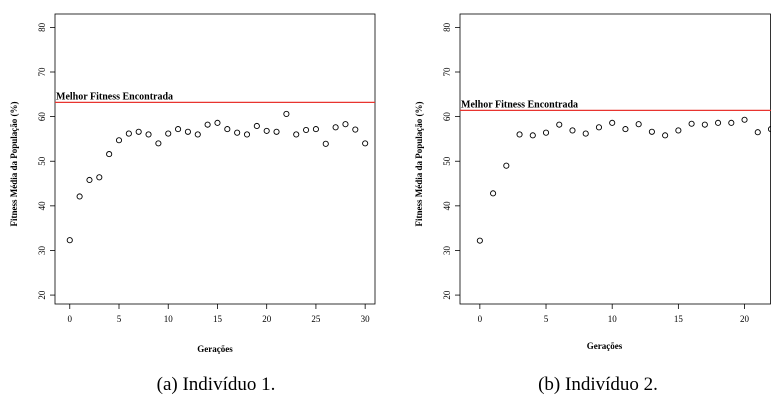  I want to click on figure-caption: (b) Indivíduo 2., so click(598, 384).